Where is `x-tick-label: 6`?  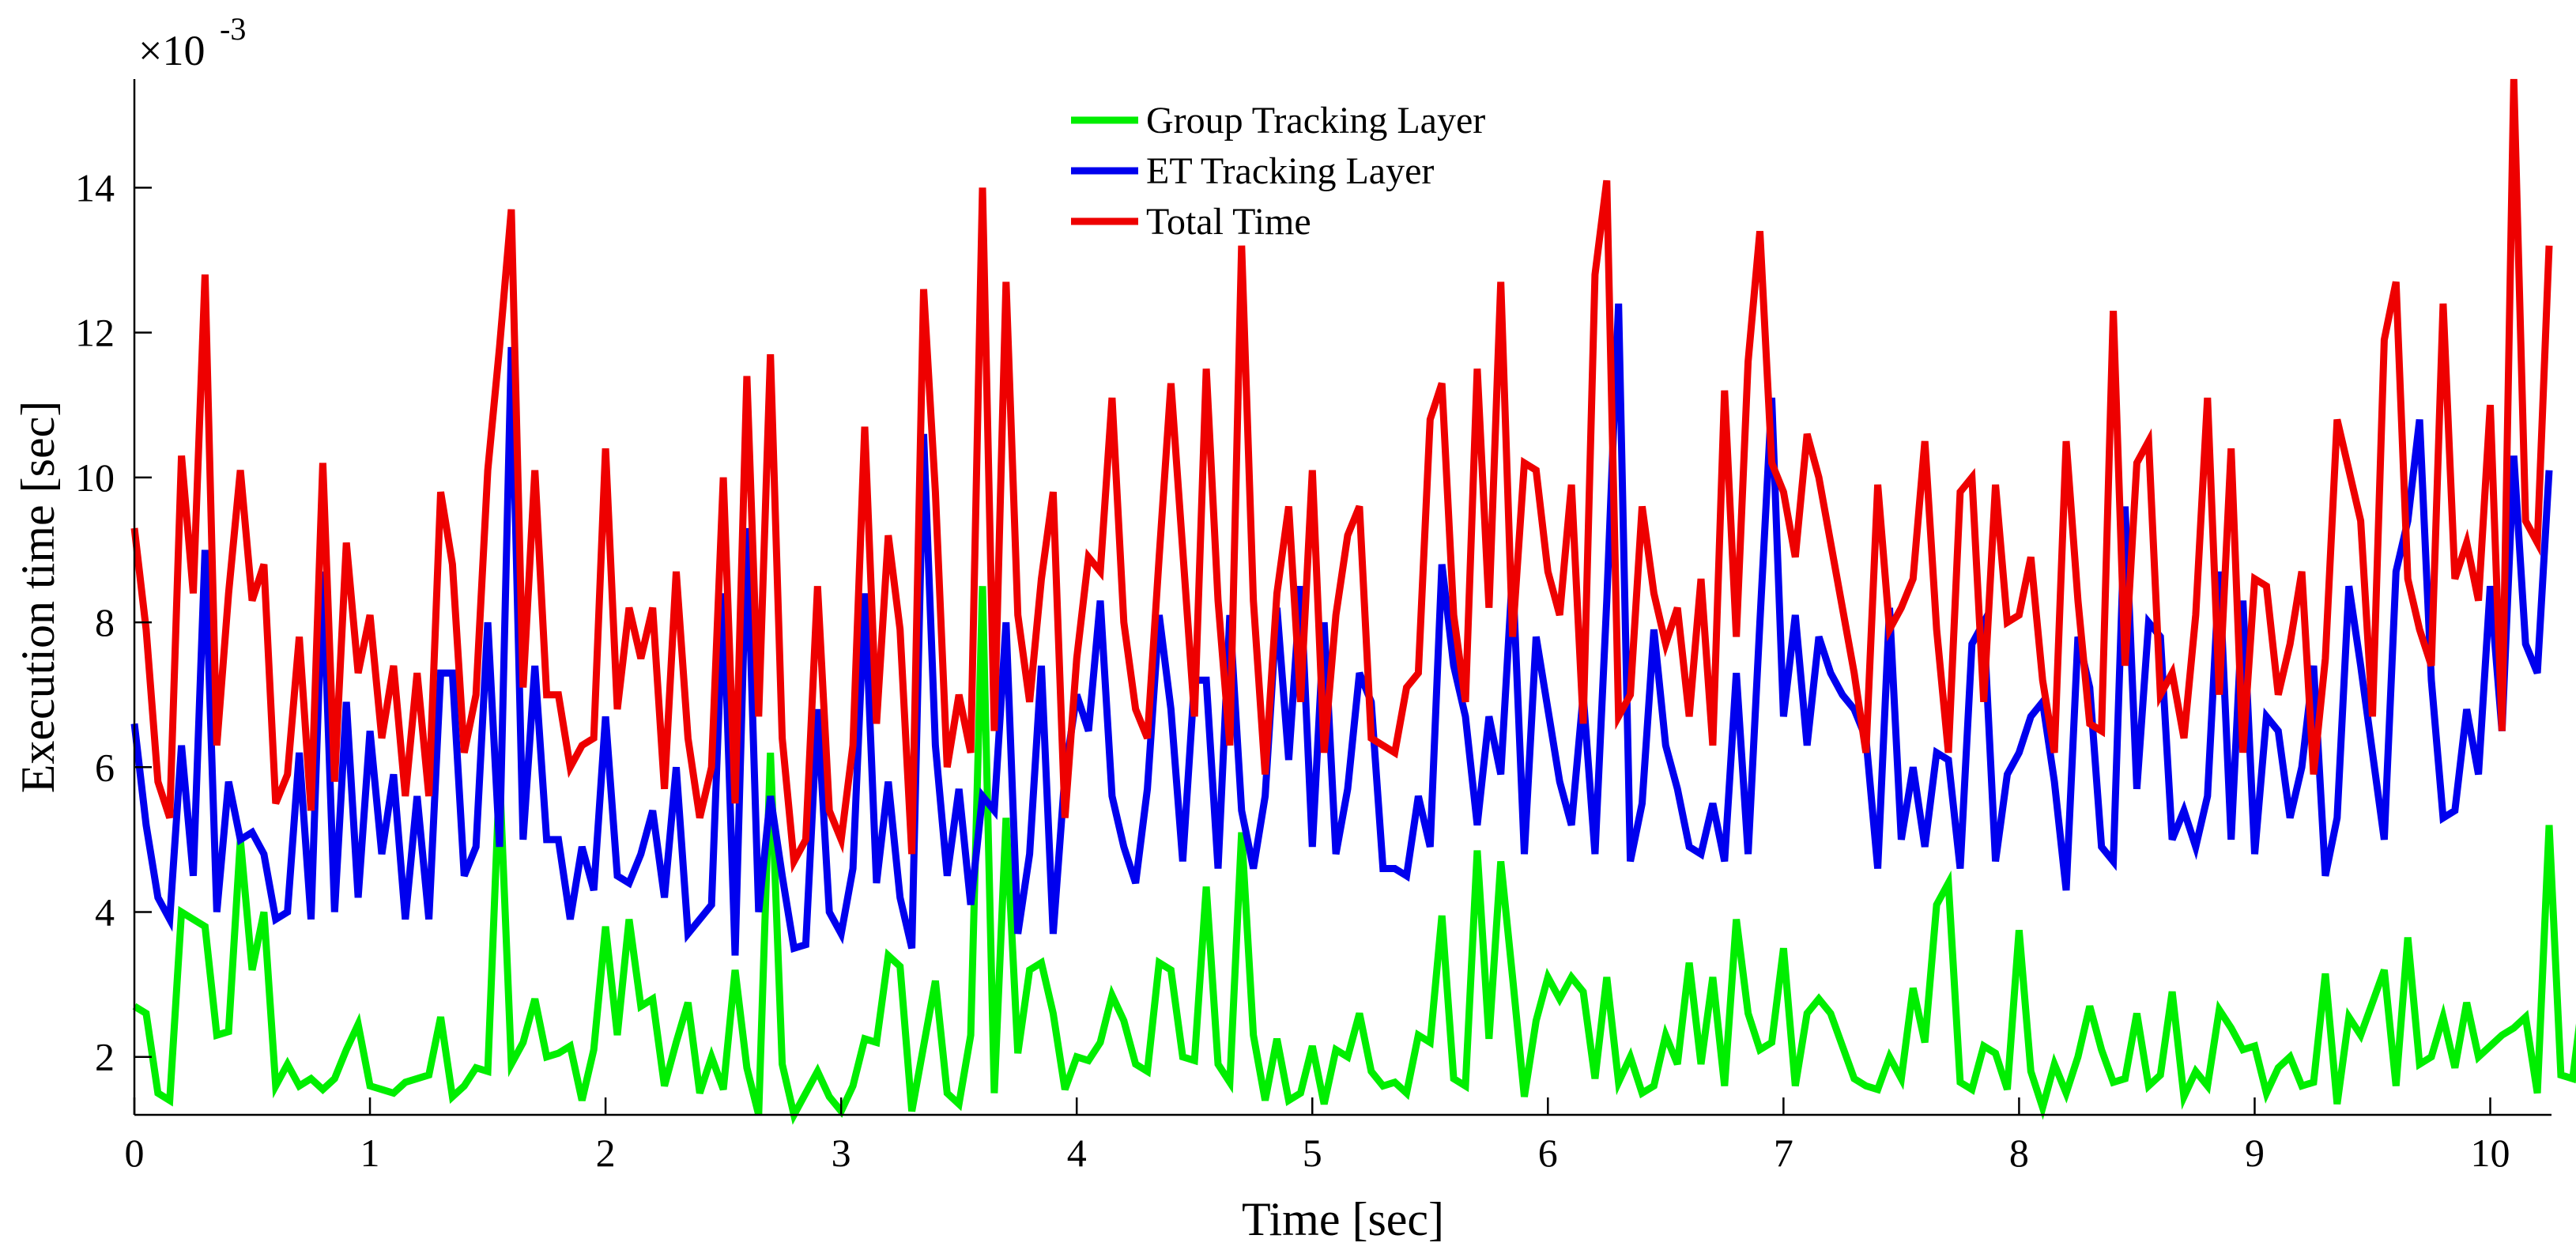 x-tick-label: 6 is located at coordinates (1548, 1153).